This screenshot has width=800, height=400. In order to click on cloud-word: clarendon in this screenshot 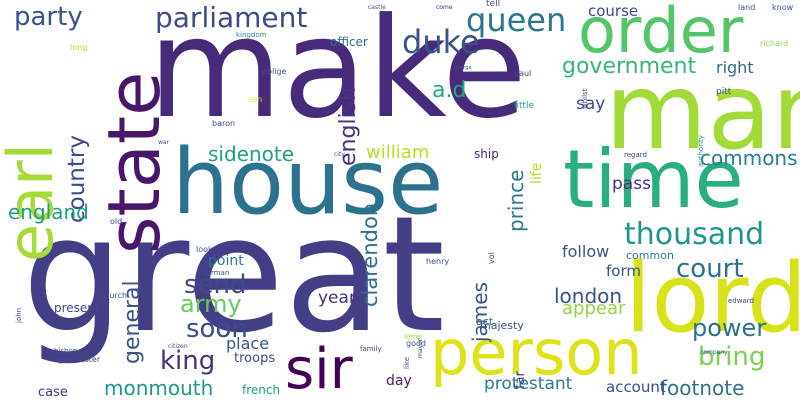, I will do `click(370, 254)`.